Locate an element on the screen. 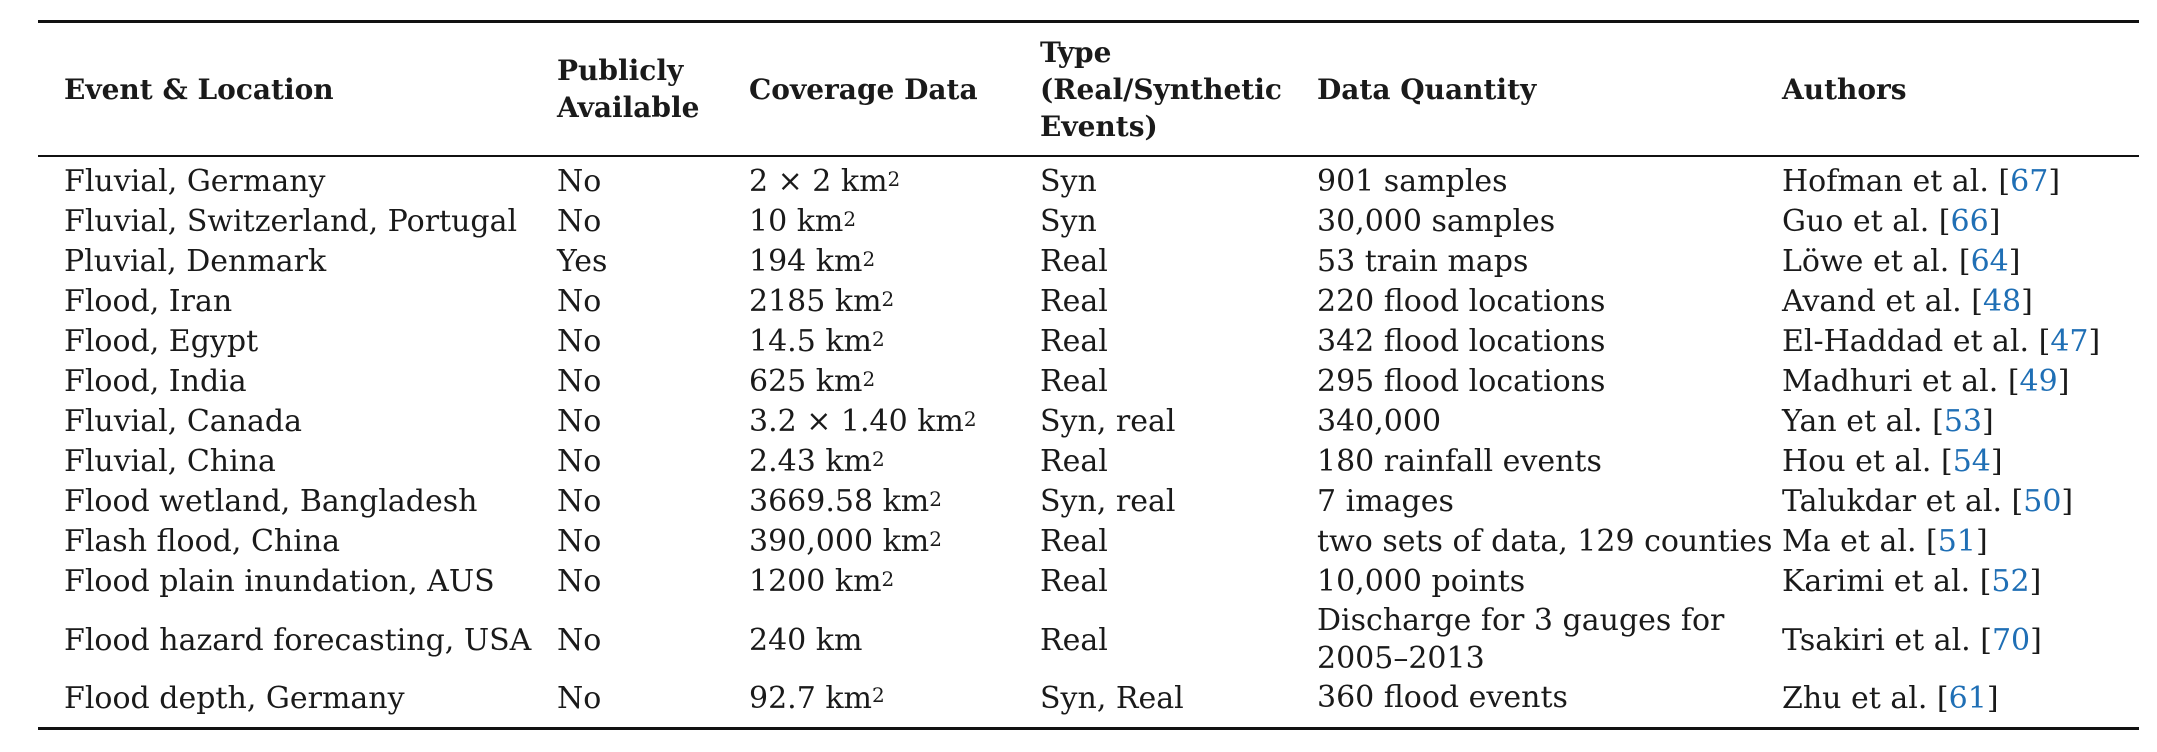 This screenshot has width=2157, height=752. data-quantity-lines: 10,000 points is located at coordinates (1421, 582).